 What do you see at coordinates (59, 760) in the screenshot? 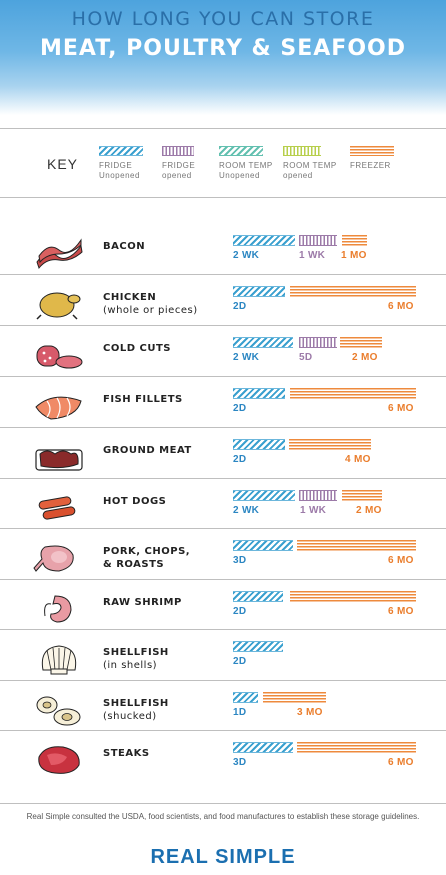
I see `steak-icon` at bounding box center [59, 760].